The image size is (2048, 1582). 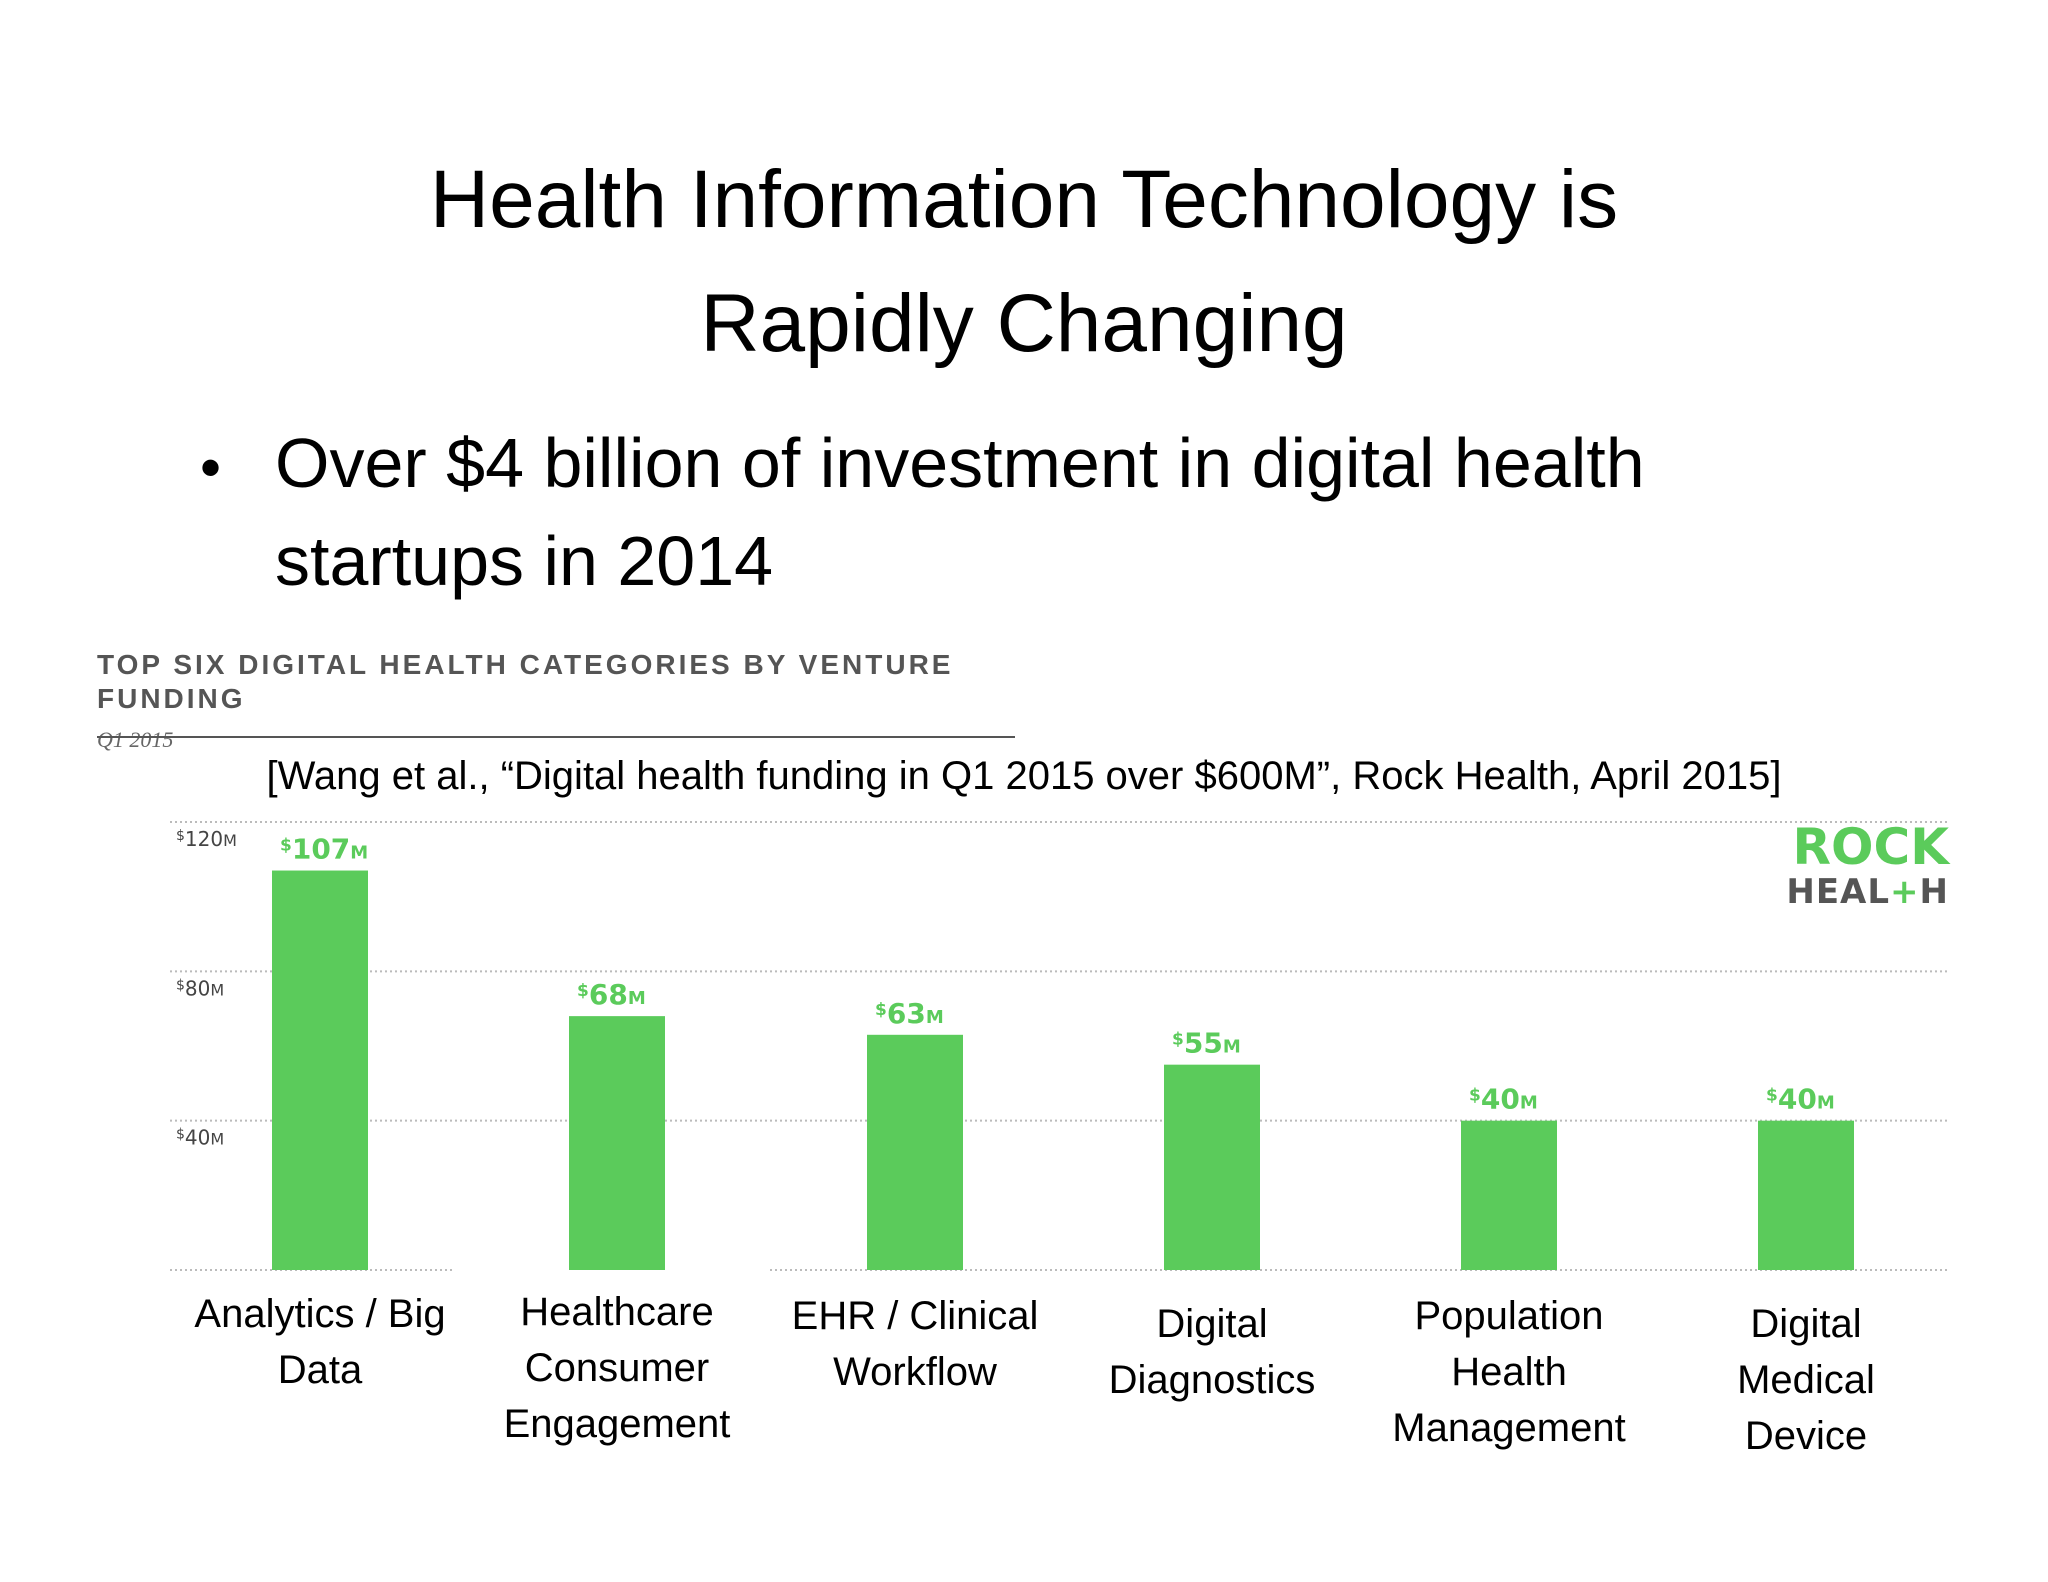 What do you see at coordinates (1057, 974) in the screenshot?
I see `chart-value-labels: $107M $68M $63M $55M $40M $40M` at bounding box center [1057, 974].